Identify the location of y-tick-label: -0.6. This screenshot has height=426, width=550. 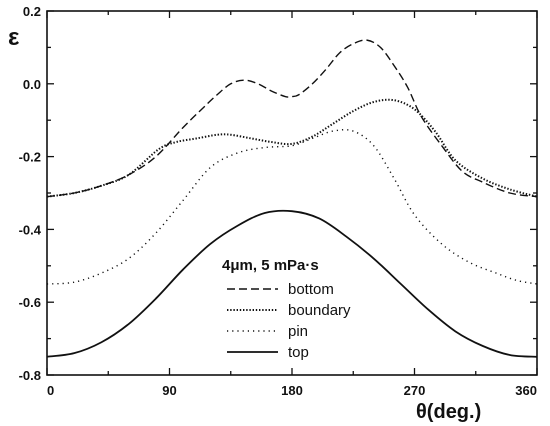
(30, 302).